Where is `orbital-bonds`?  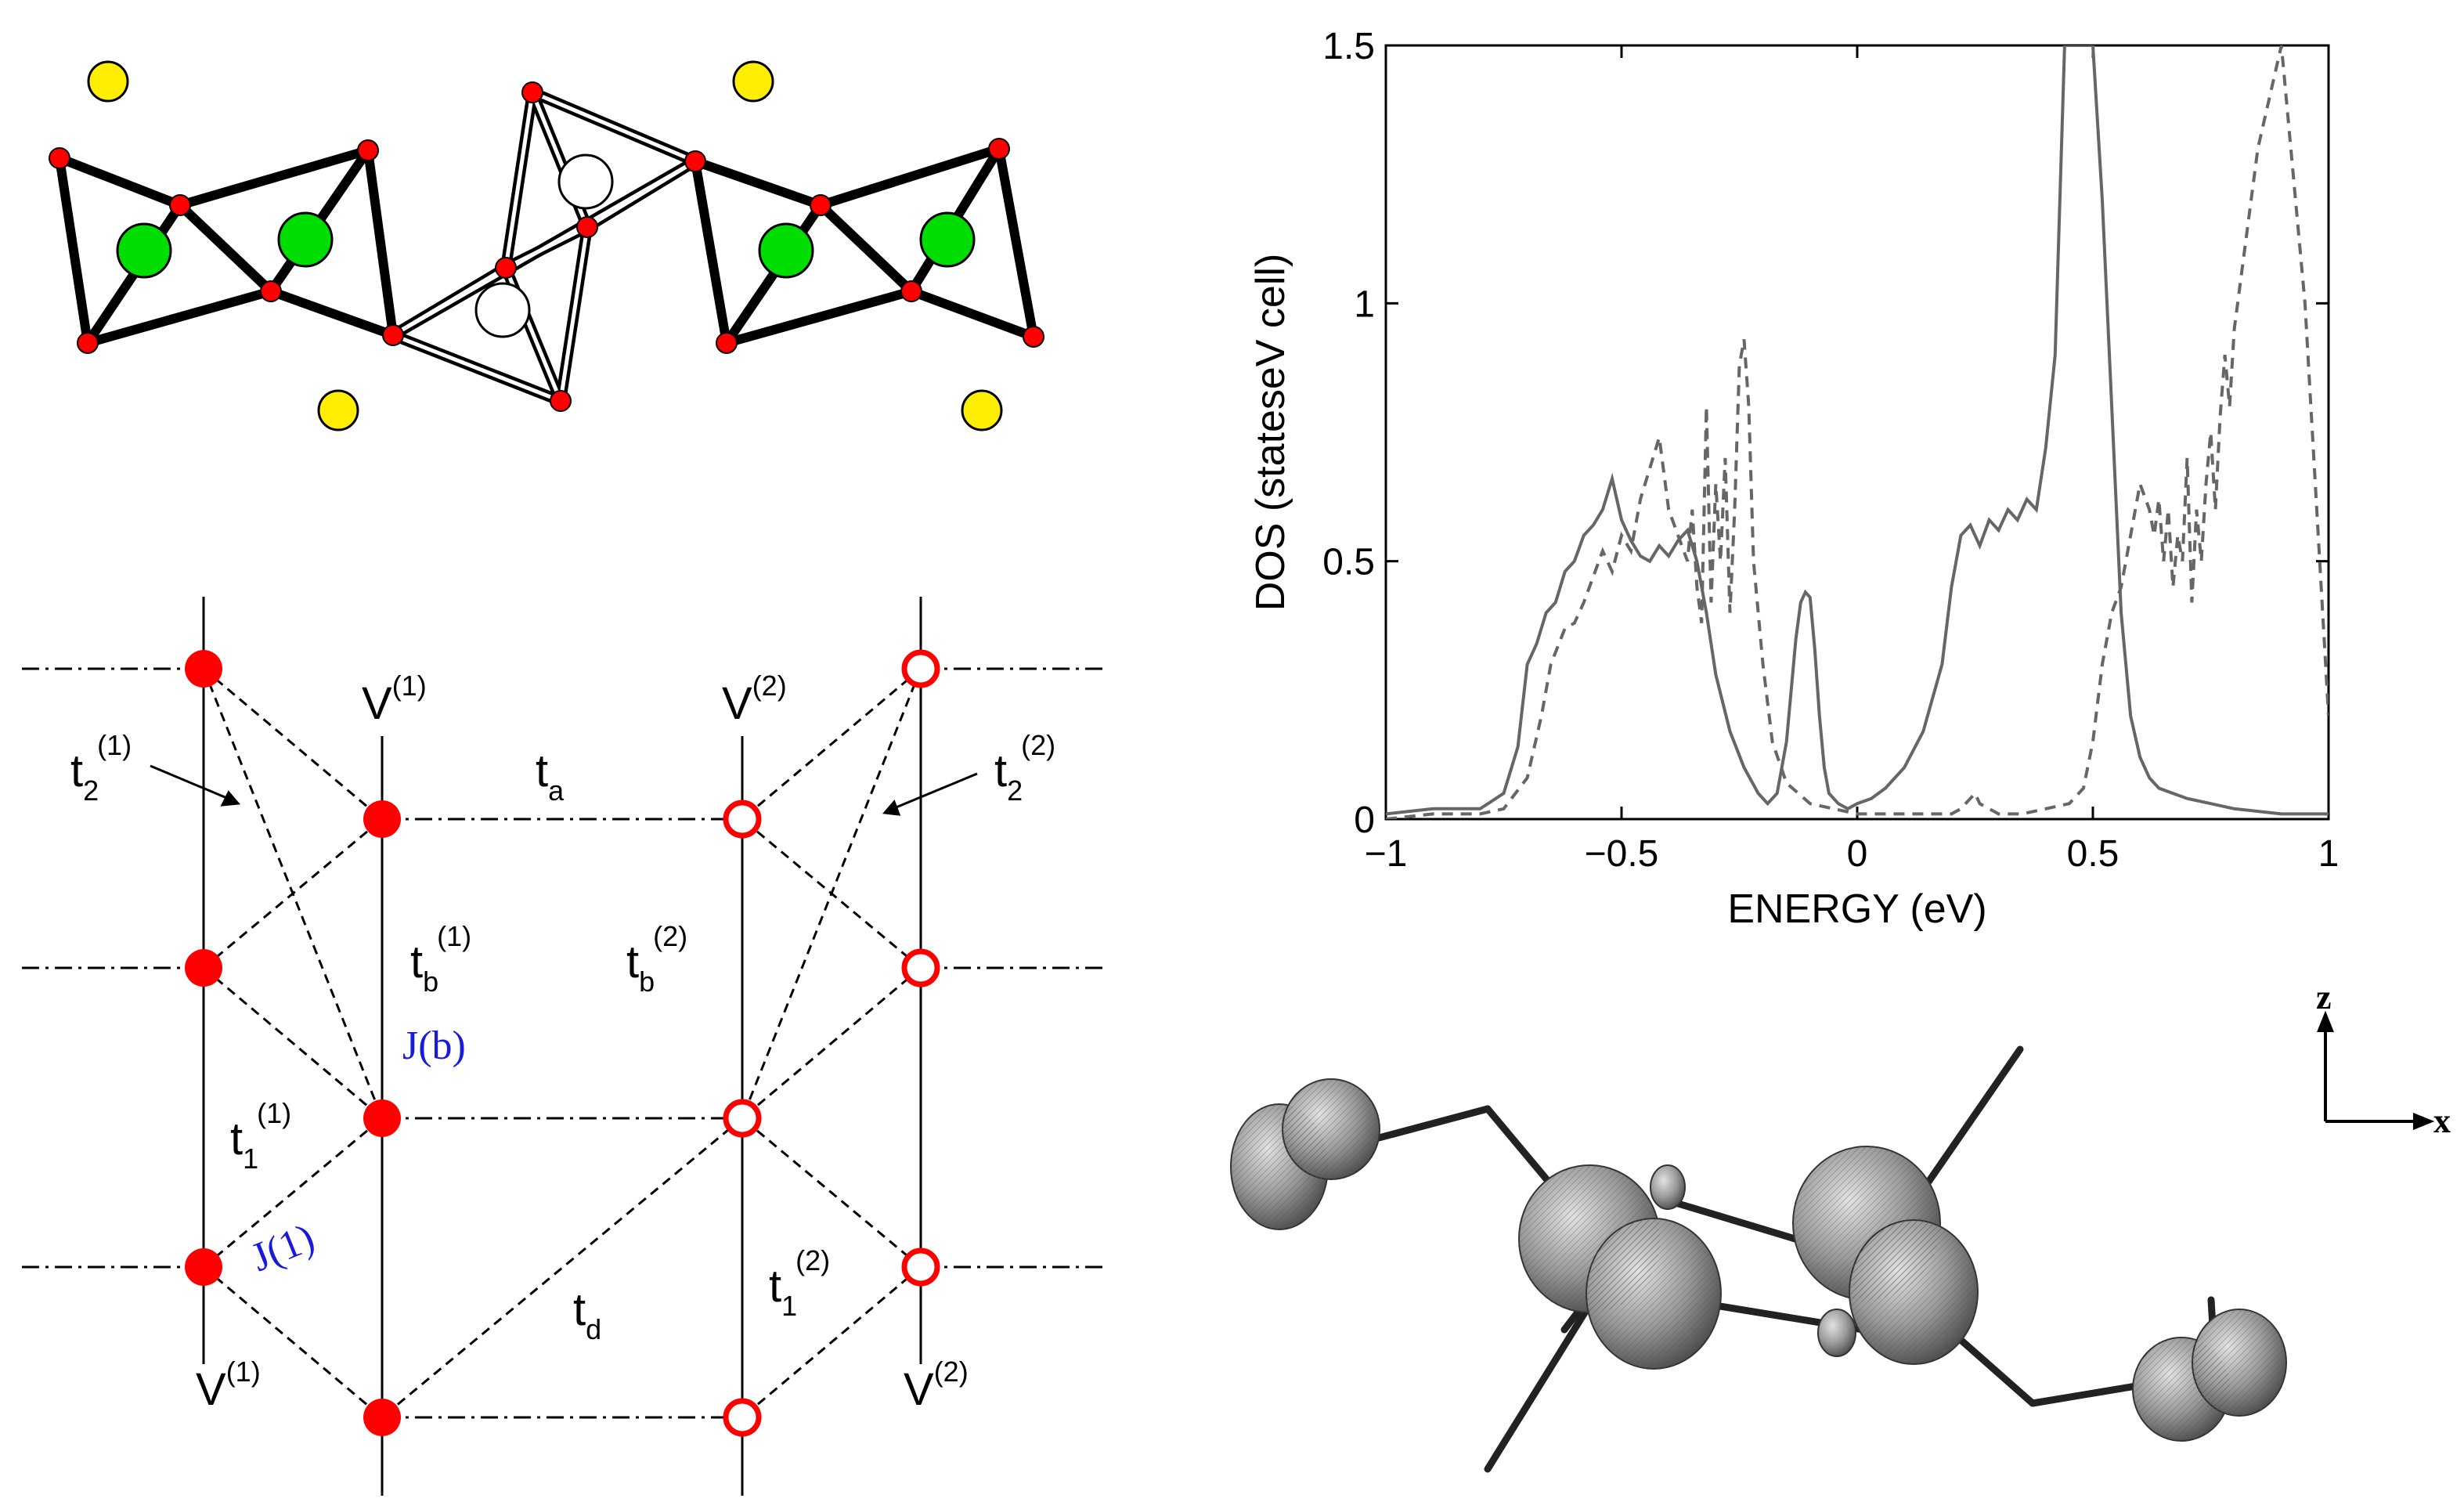
orbital-bonds is located at coordinates (1758, 1259).